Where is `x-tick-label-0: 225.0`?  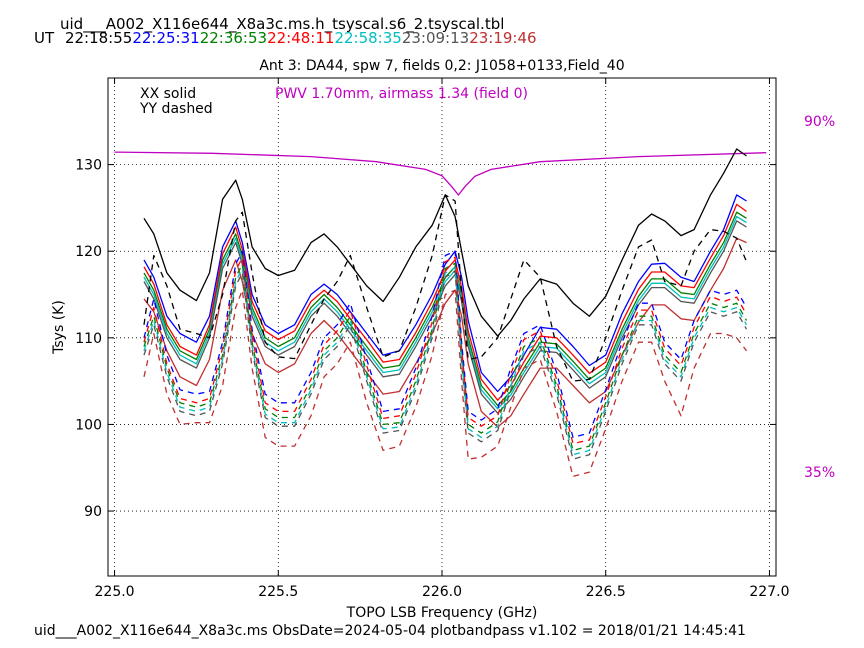 x-tick-label-0: 225.0 is located at coordinates (115, 592).